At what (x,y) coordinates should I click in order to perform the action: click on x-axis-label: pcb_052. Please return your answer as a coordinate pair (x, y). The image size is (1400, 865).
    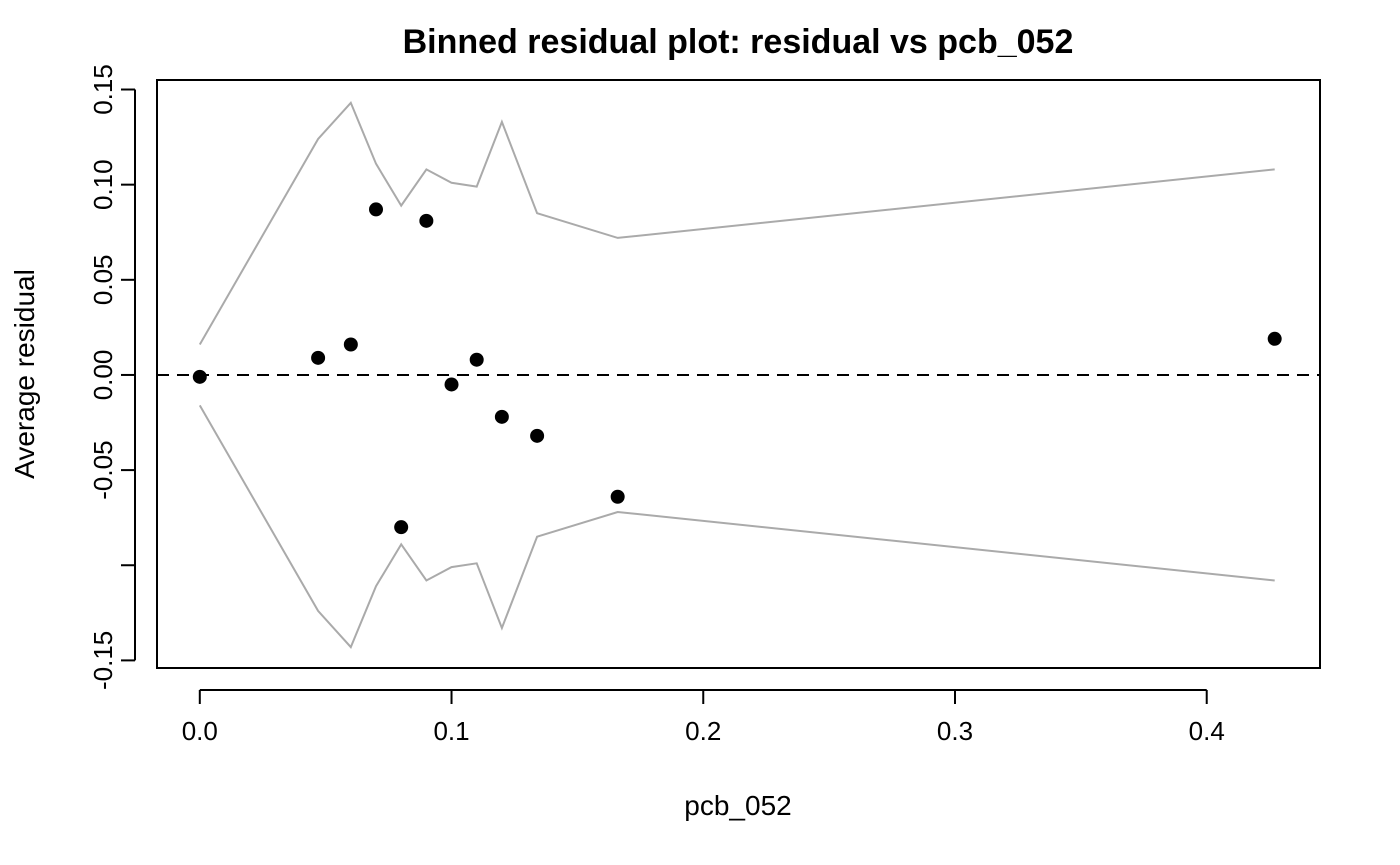
    Looking at the image, I should click on (737, 805).